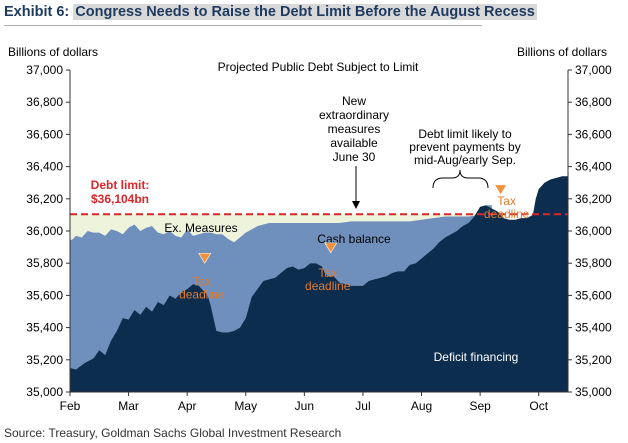  Describe the element at coordinates (128, 406) in the screenshot. I see `x-tick-label: Mar` at that location.